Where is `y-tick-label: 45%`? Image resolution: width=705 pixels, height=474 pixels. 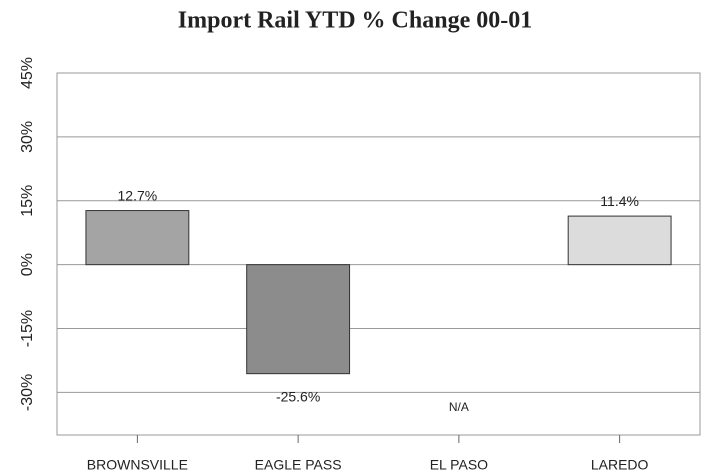
y-tick-label: 45% is located at coordinates (27, 73).